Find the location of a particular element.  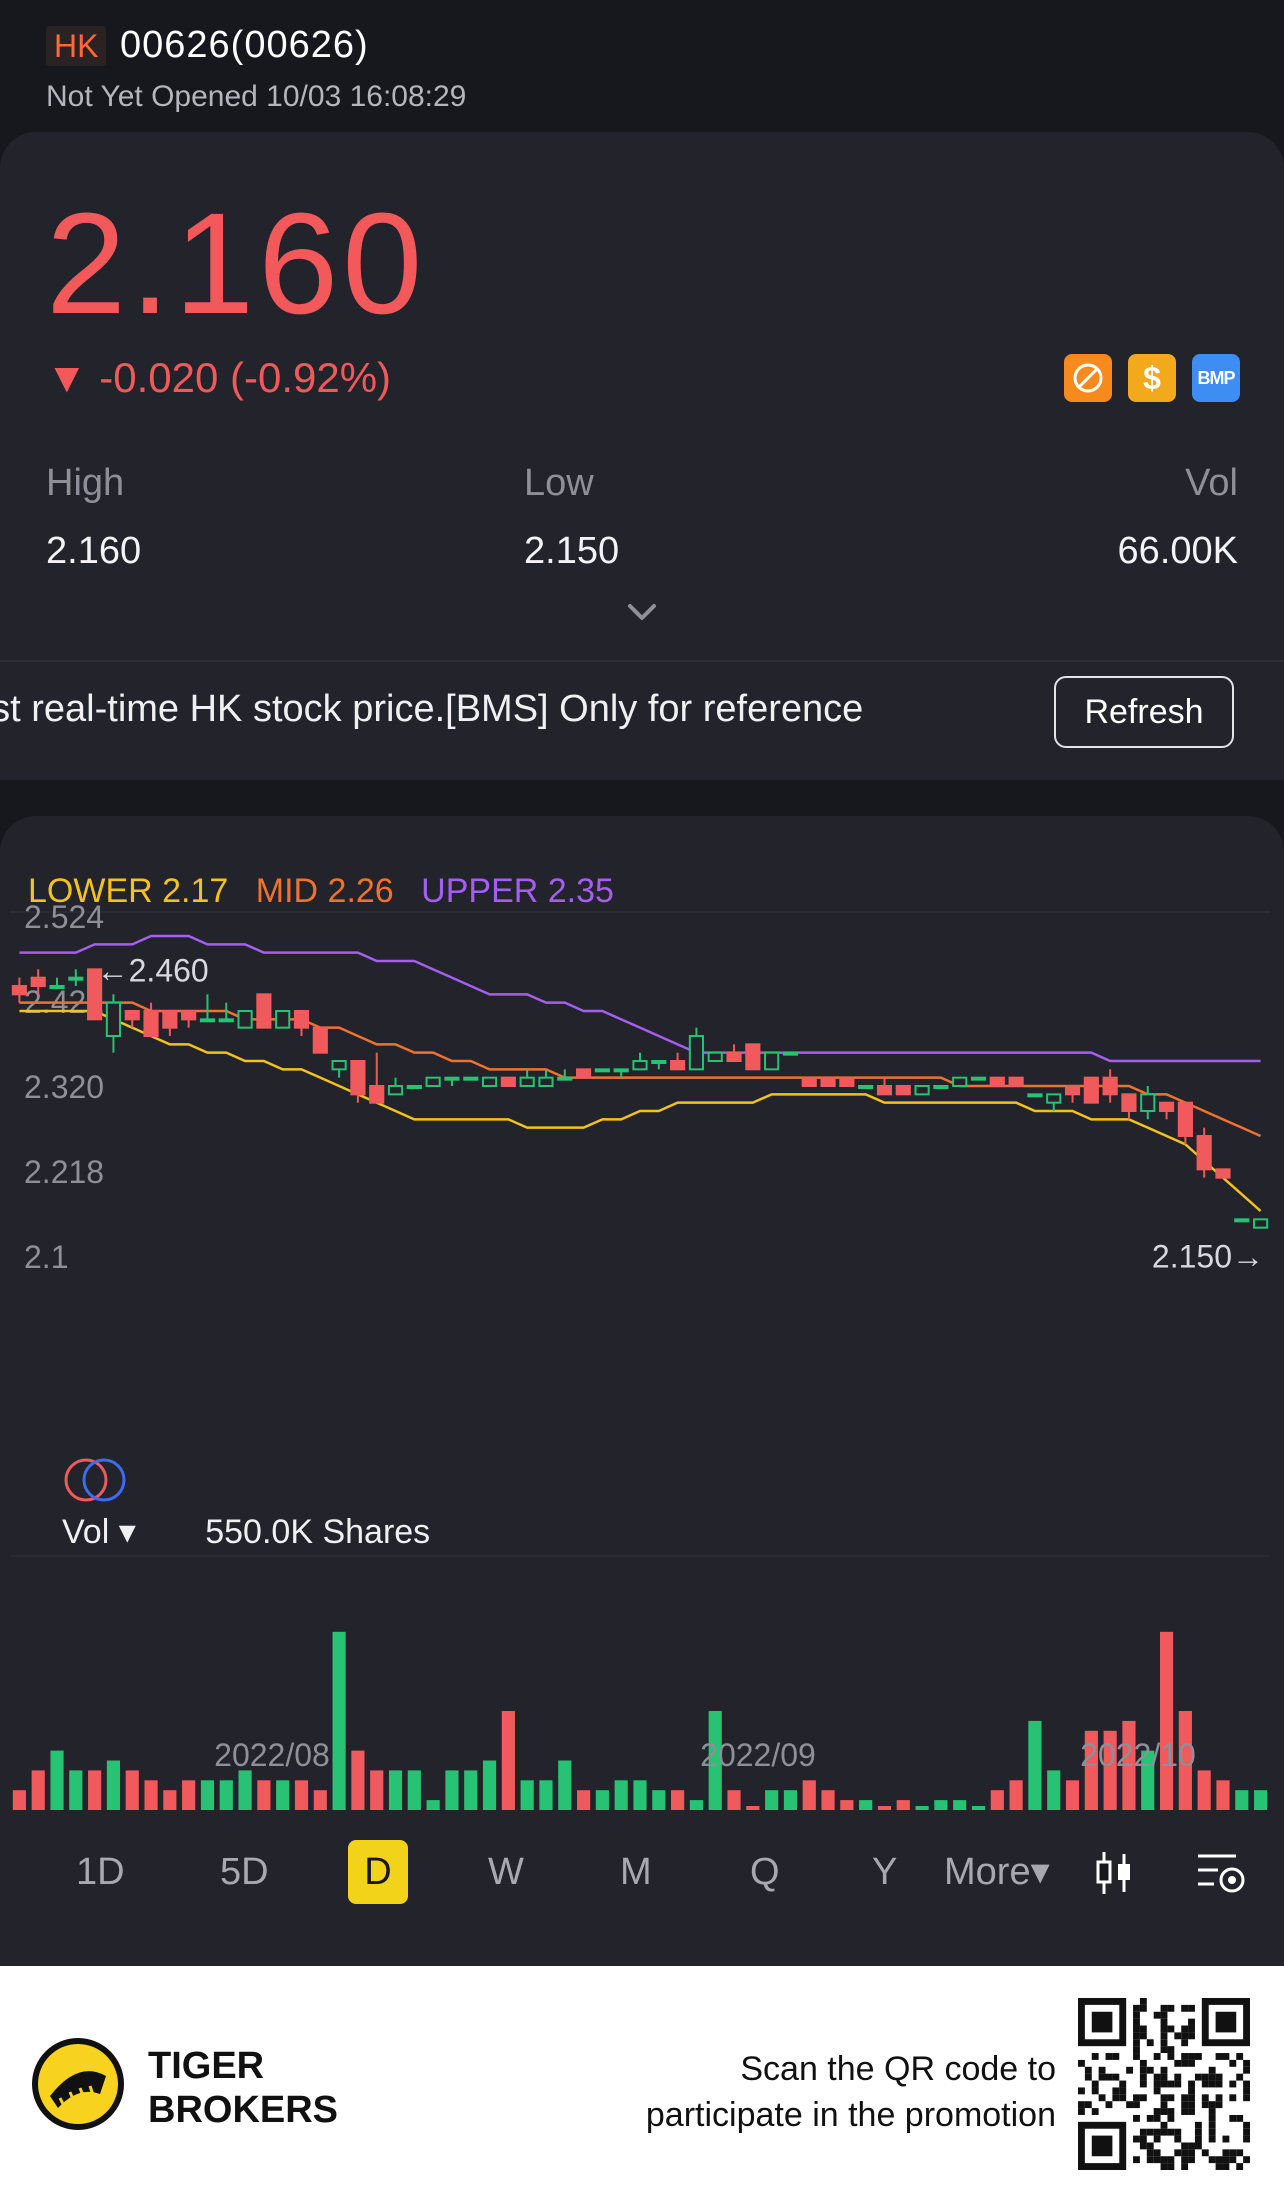

brand-line1: TIGER is located at coordinates (206, 2066).